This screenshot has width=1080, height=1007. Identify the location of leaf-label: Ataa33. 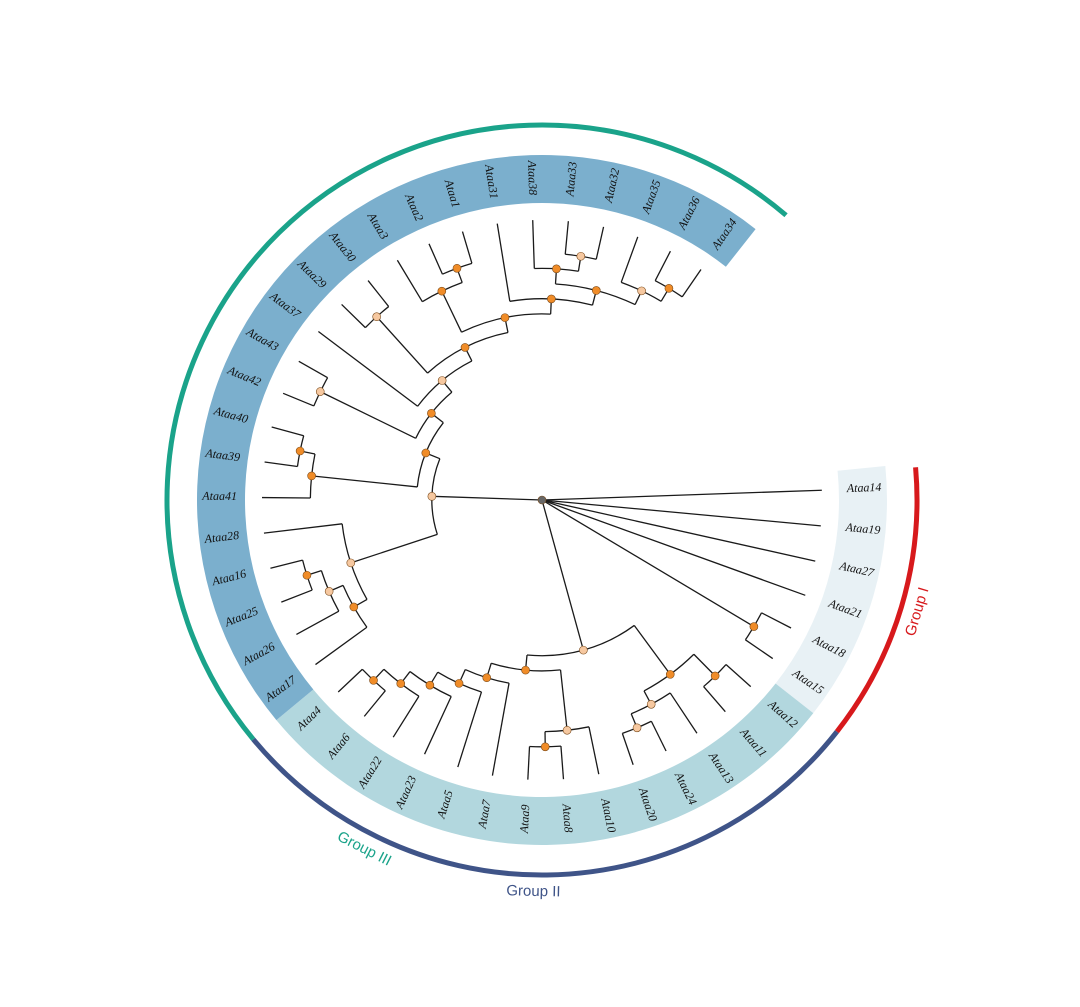
(570, 179).